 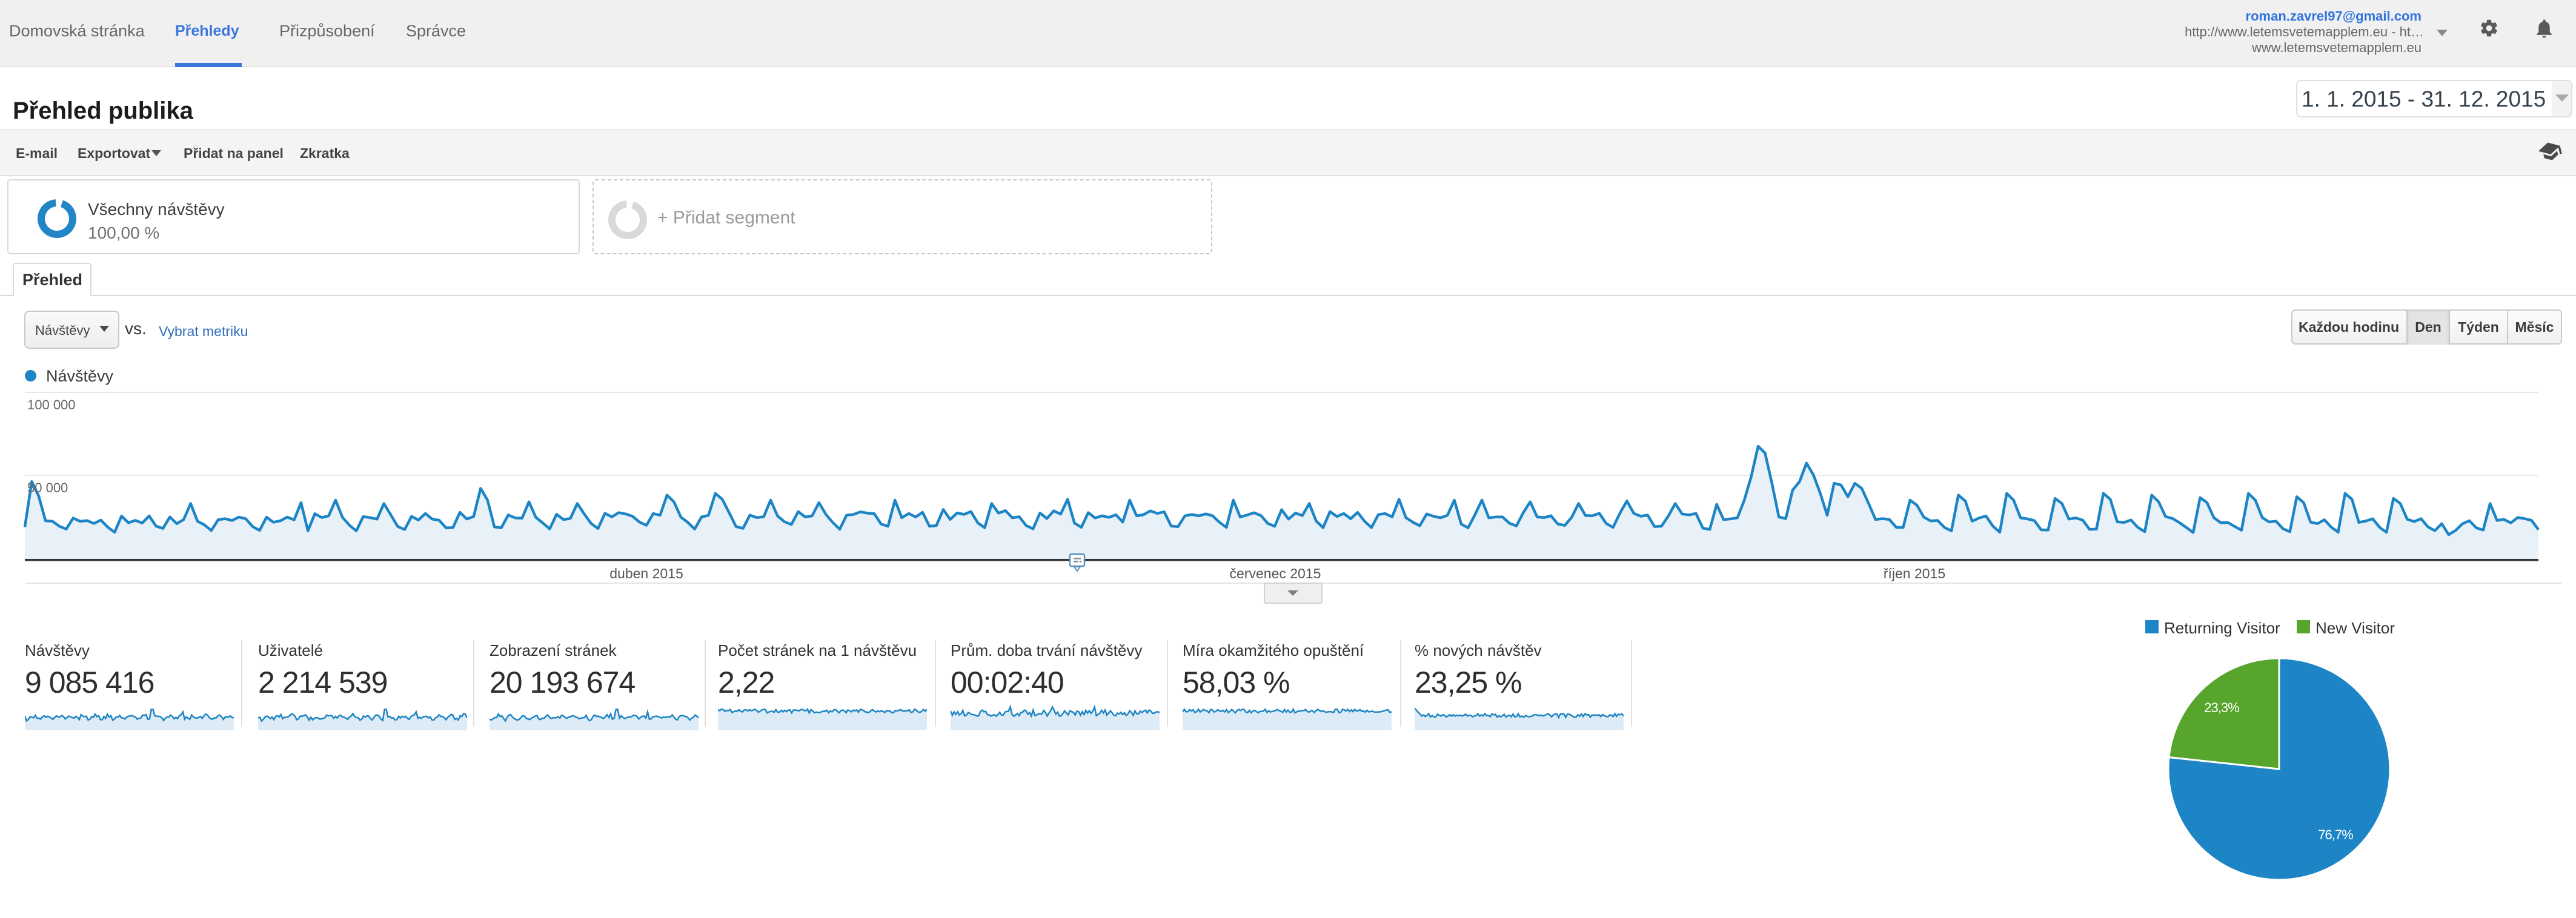 I want to click on svg-text: Returning Visitor, so click(x=2222, y=628).